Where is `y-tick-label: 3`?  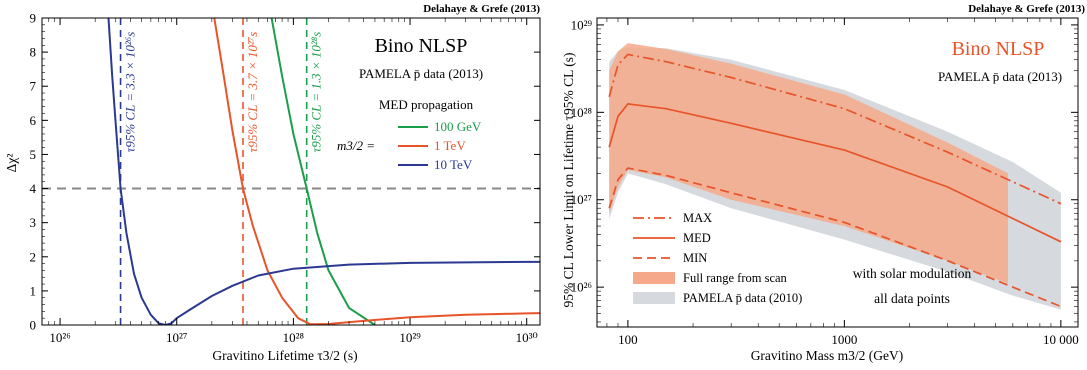
y-tick-label: 3 is located at coordinates (33, 222).